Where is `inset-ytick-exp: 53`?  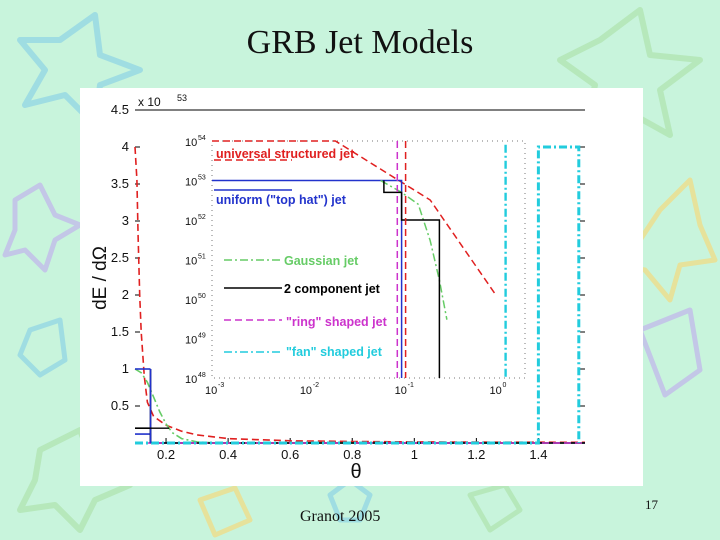
inset-ytick-exp: 53 is located at coordinates (202, 178).